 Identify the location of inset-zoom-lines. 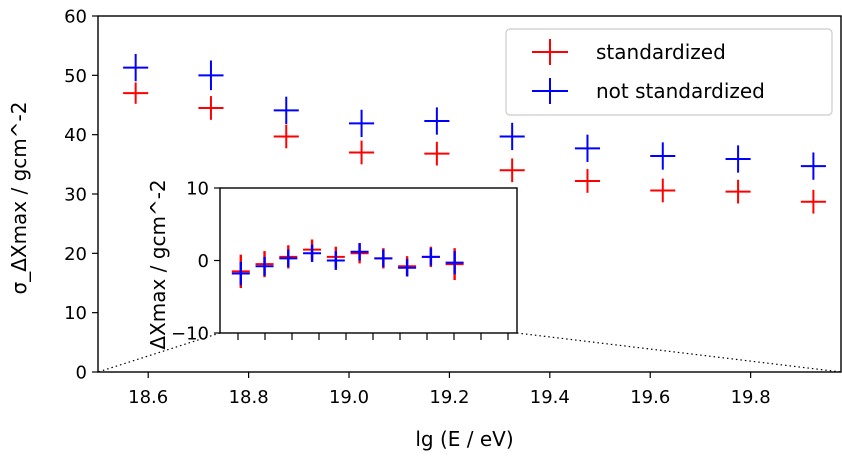
(469, 352).